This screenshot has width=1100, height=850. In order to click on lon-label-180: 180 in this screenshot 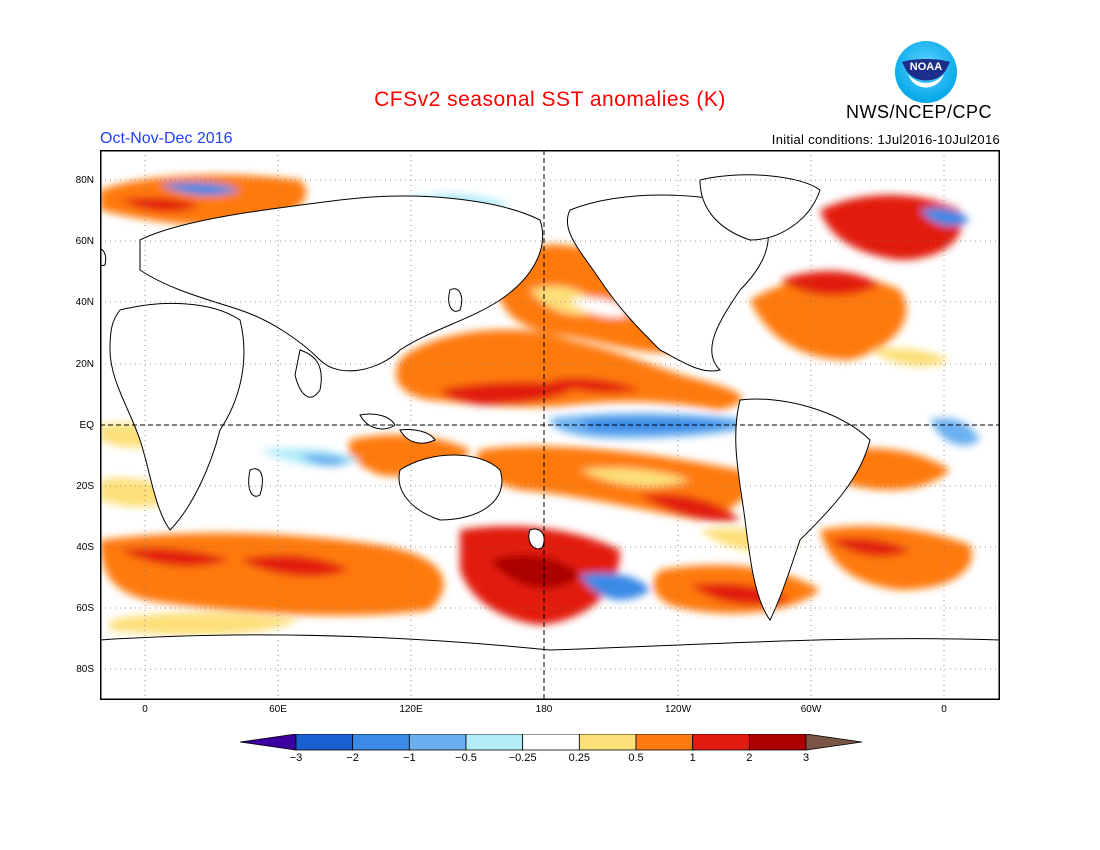, I will do `click(544, 709)`.